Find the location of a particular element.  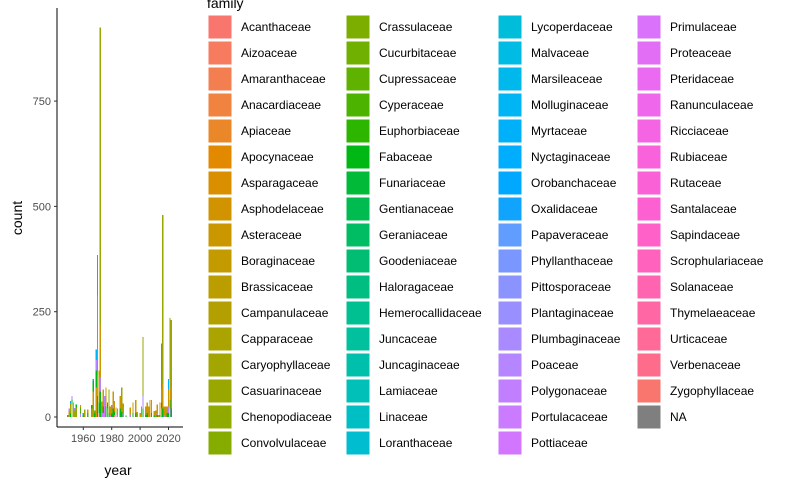

legend-item: Portulacaceae is located at coordinates (552, 417).